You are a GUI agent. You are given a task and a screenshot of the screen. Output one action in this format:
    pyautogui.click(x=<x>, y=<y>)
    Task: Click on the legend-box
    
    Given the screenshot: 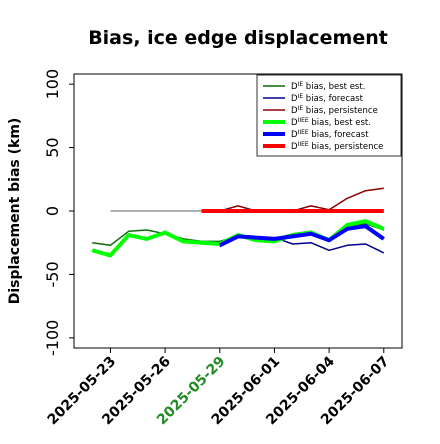 What is the action you would take?
    pyautogui.click(x=329, y=115)
    